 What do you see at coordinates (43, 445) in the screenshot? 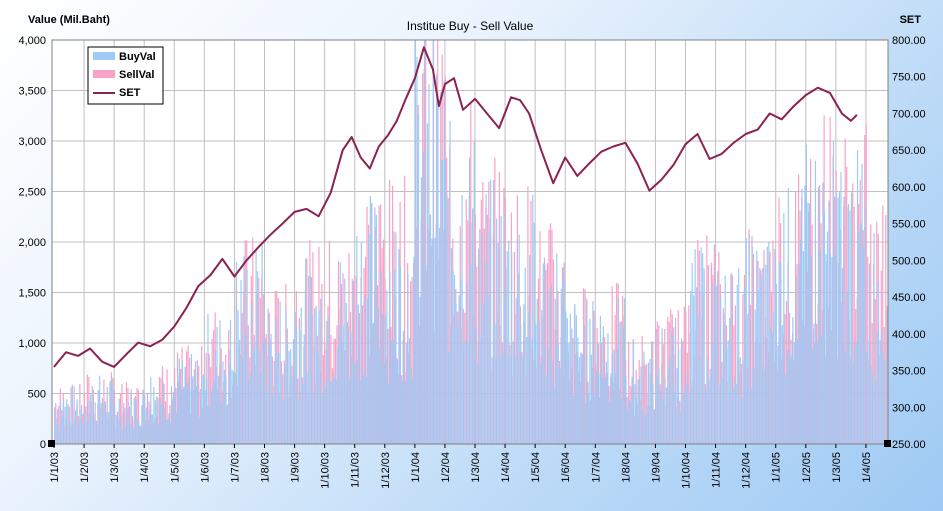
I see `y-tick-label: 0` at bounding box center [43, 445].